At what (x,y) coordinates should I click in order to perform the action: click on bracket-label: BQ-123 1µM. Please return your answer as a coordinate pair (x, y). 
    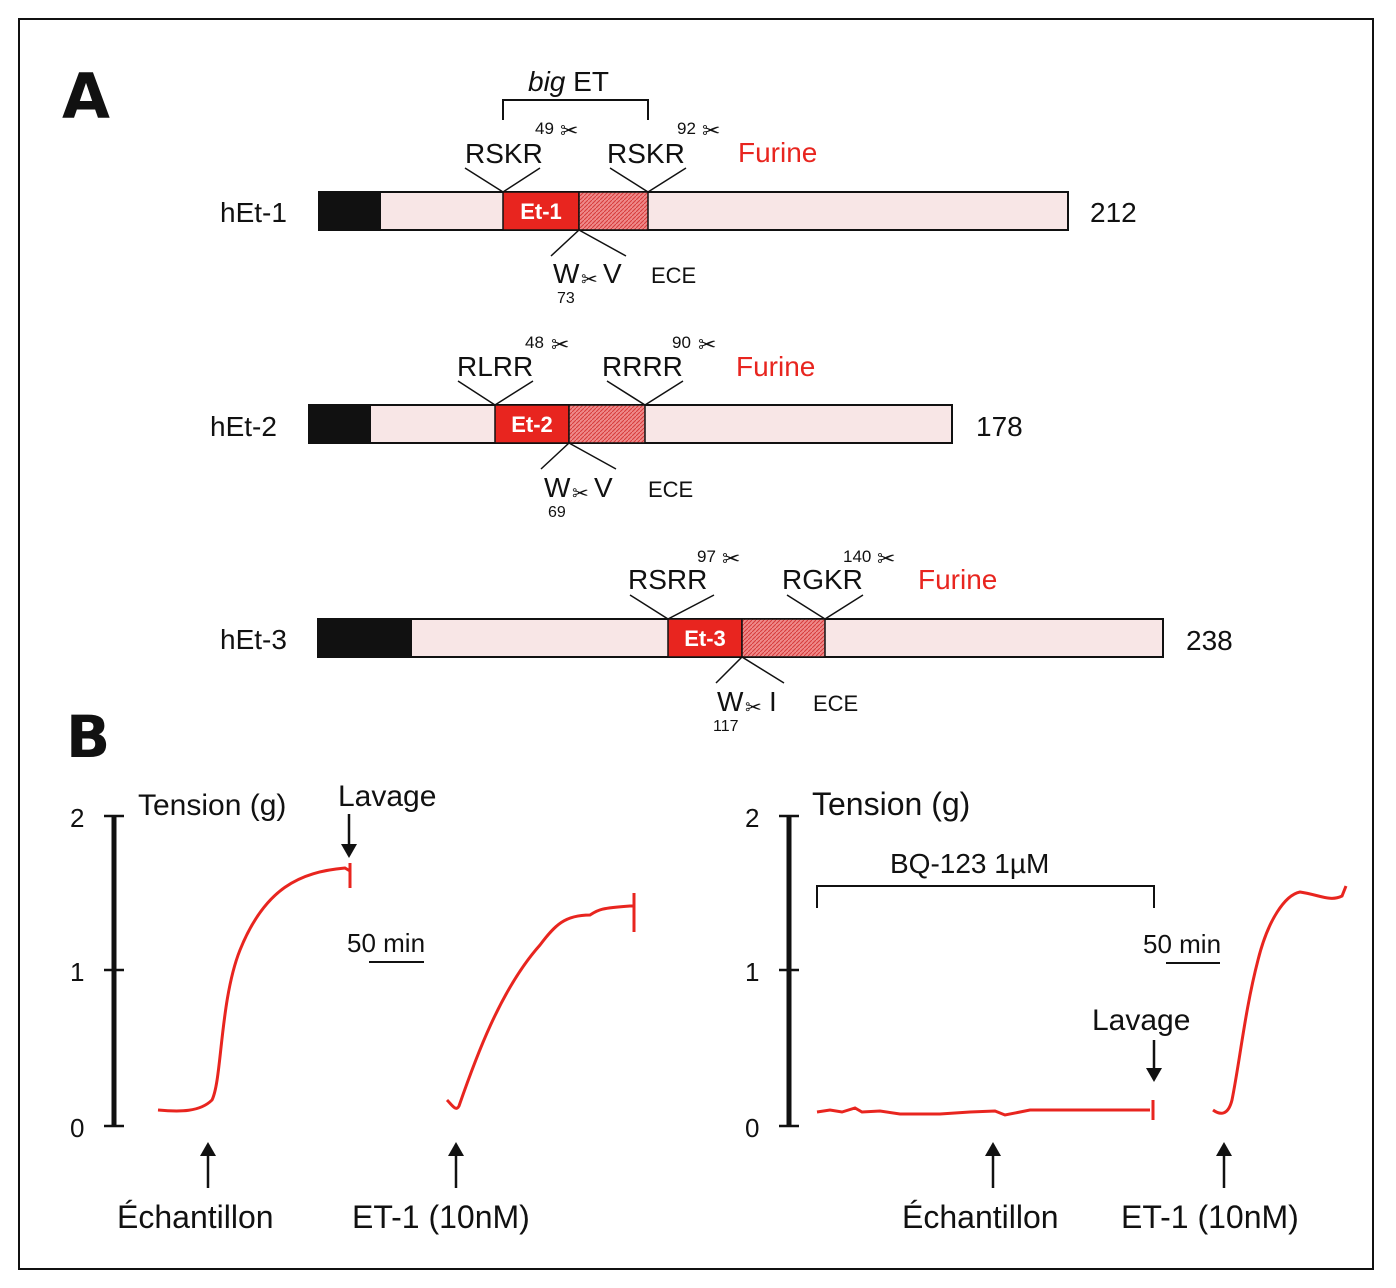
    Looking at the image, I should click on (969, 863).